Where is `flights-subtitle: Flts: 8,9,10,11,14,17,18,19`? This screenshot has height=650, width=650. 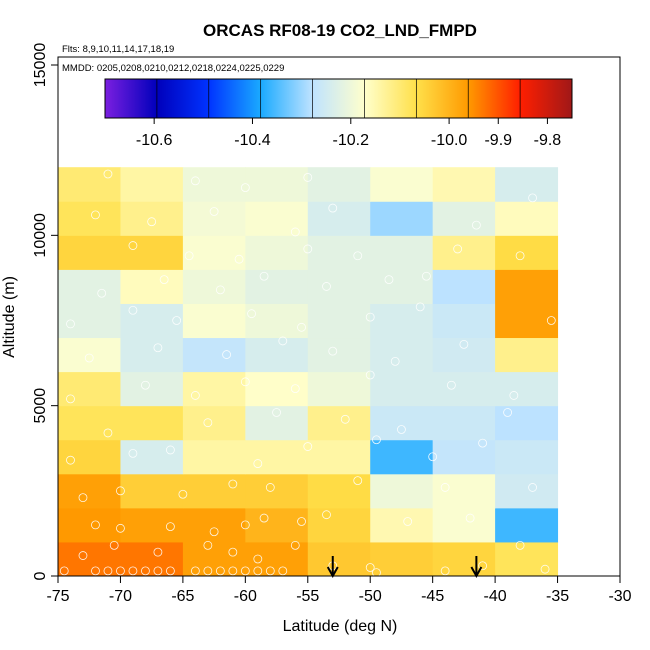 flights-subtitle: Flts: 8,9,10,11,14,17,18,19 is located at coordinates (118, 49).